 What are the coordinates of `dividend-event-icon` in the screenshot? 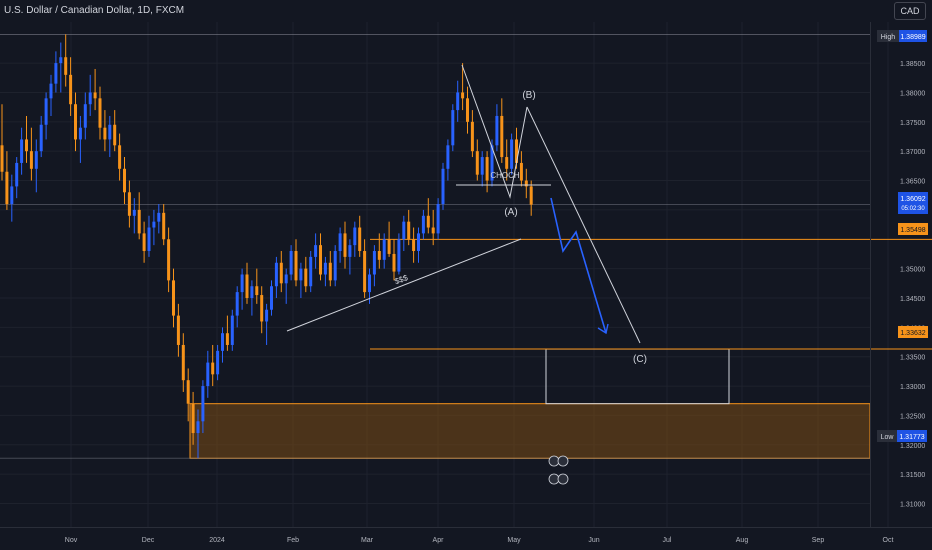 It's located at (563, 479).